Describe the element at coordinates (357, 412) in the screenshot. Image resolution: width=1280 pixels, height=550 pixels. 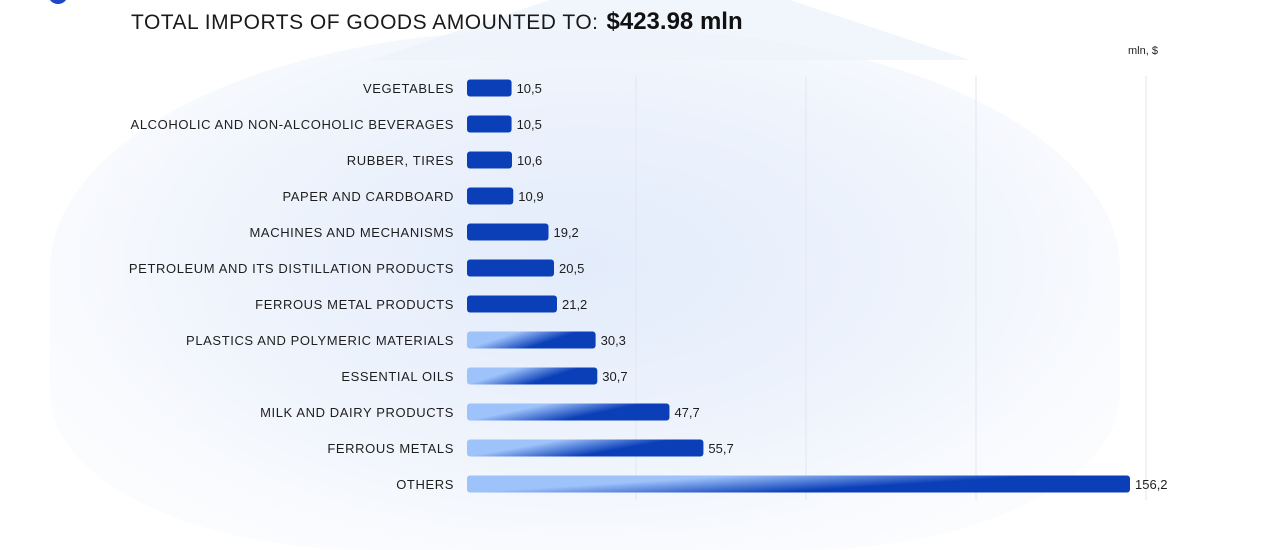
I see `category-label: MILK AND DAIRY PRODUCTS` at that location.